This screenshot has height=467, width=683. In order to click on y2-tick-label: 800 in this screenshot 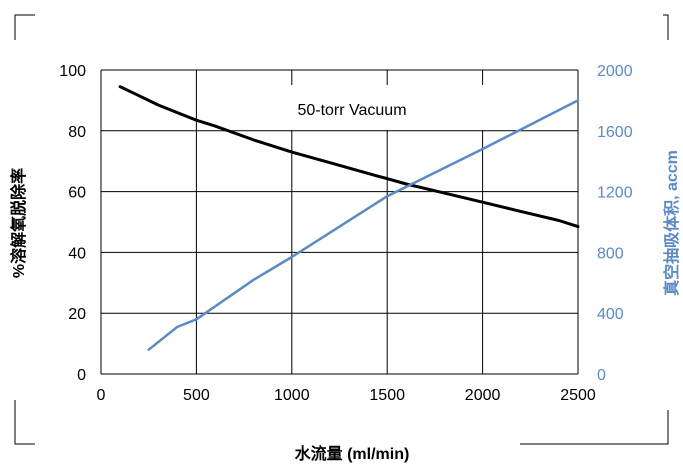, I will do `click(610, 253)`.